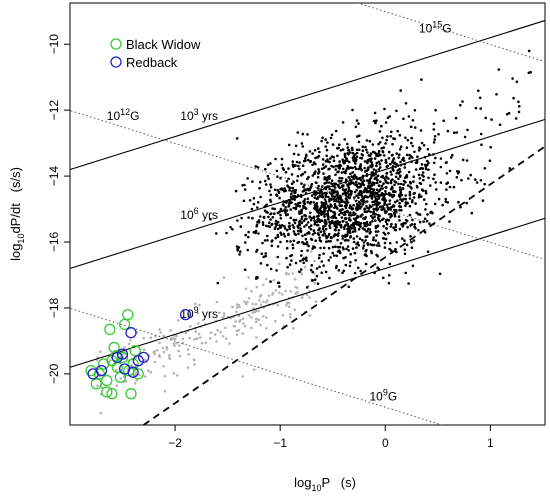 The height and width of the screenshot is (496, 550). I want to click on y-tick-label: −20, so click(54, 373).